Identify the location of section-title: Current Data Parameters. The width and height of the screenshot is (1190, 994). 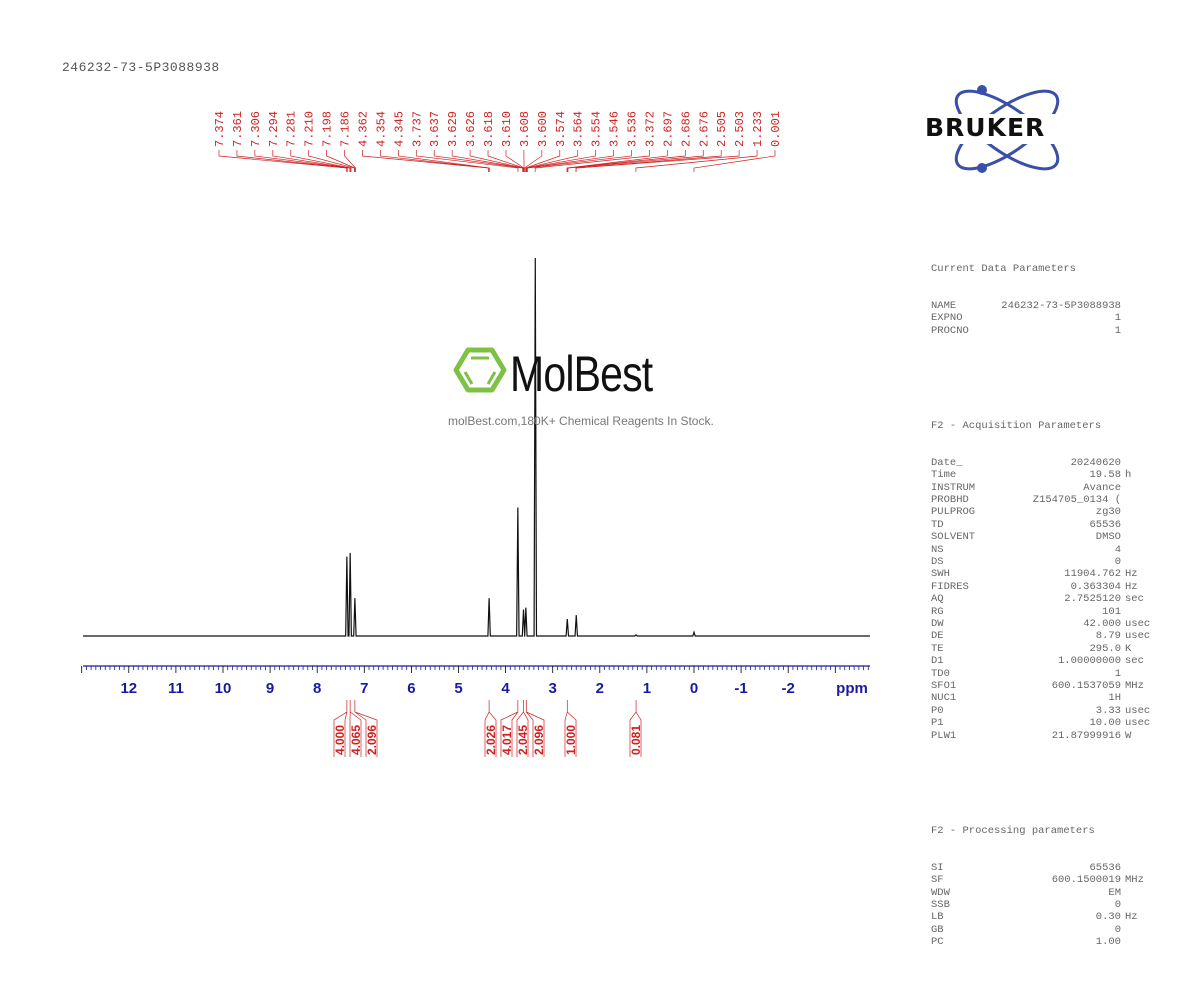
(1003, 268).